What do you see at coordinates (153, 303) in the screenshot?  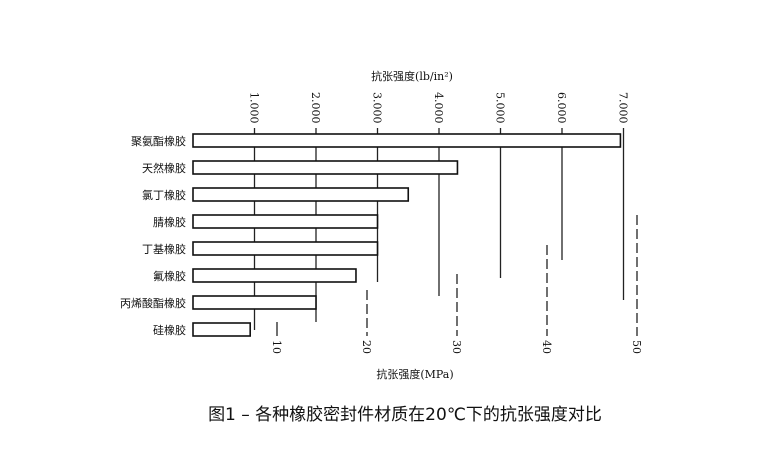 I see `category-label: 丙烯酸酯橡胶` at bounding box center [153, 303].